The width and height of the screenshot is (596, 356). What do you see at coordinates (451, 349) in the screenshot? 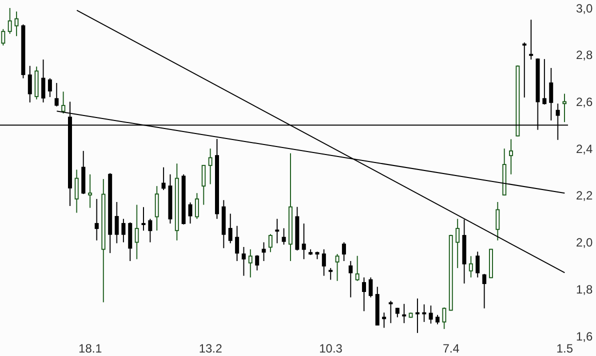
I see `x-tick-label: 7.4` at bounding box center [451, 349].